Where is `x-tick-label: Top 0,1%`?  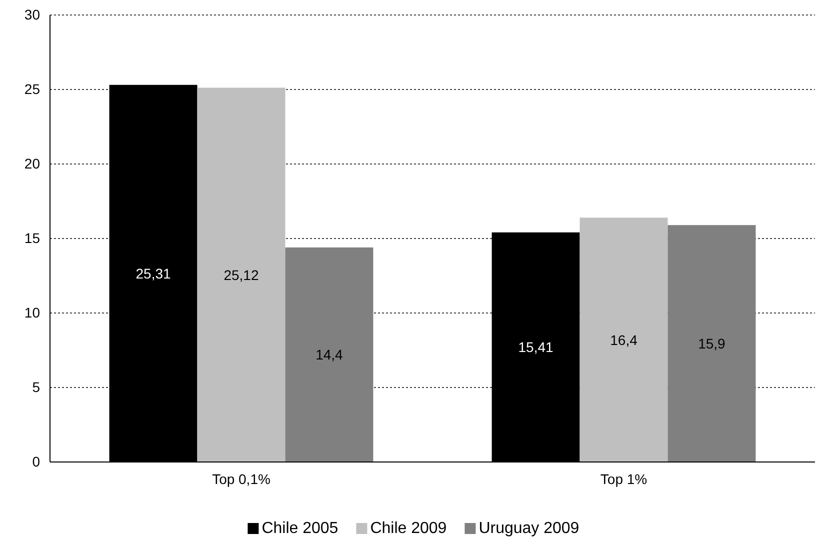
x-tick-label: Top 0,1% is located at coordinates (241, 478).